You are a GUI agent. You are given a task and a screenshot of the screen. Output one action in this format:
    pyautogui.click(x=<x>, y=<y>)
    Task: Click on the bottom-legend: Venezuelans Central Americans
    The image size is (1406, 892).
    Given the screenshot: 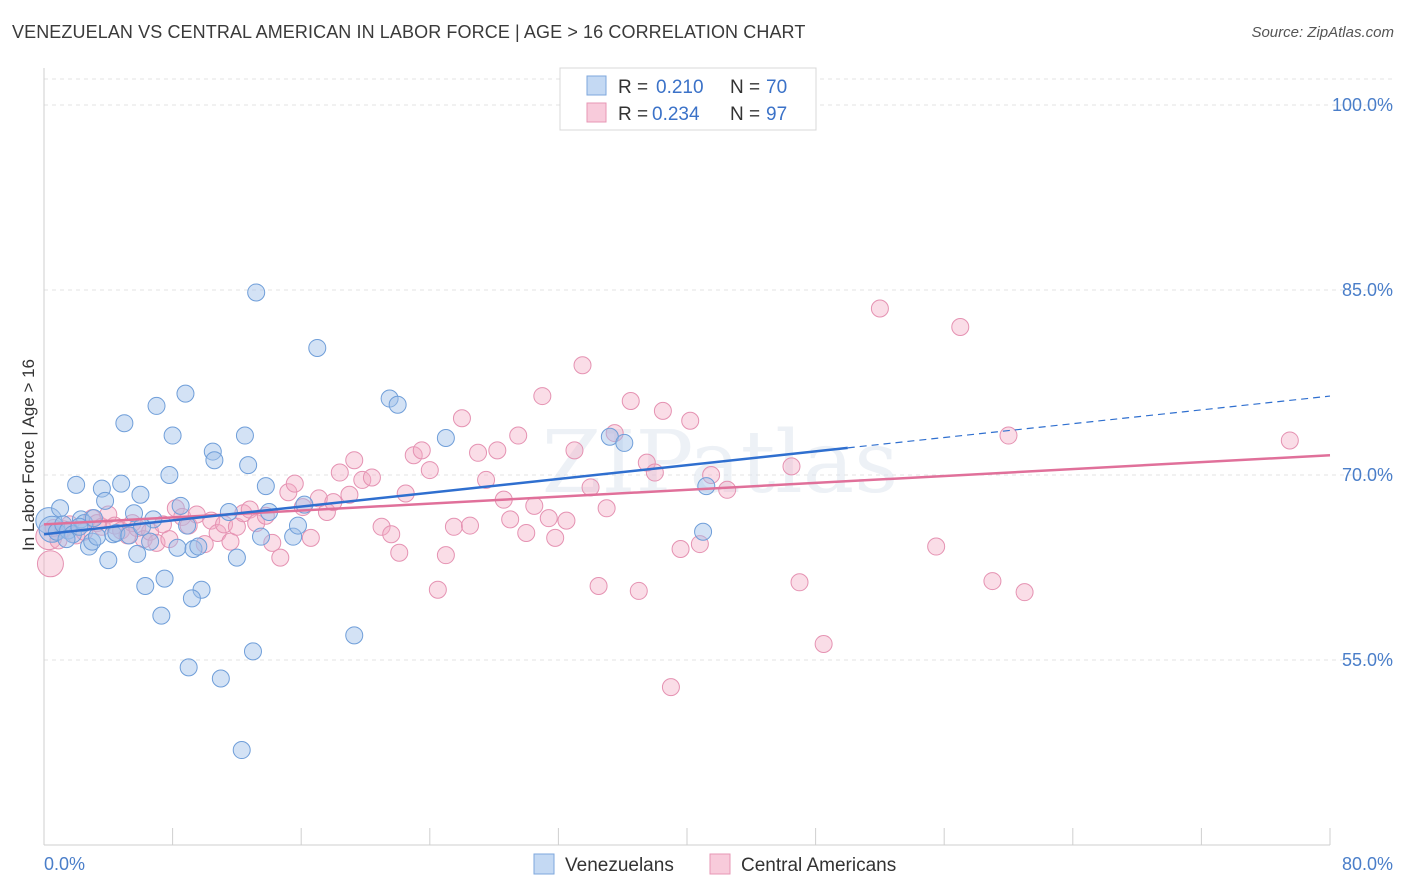 What is the action you would take?
    pyautogui.click(x=714, y=864)
    